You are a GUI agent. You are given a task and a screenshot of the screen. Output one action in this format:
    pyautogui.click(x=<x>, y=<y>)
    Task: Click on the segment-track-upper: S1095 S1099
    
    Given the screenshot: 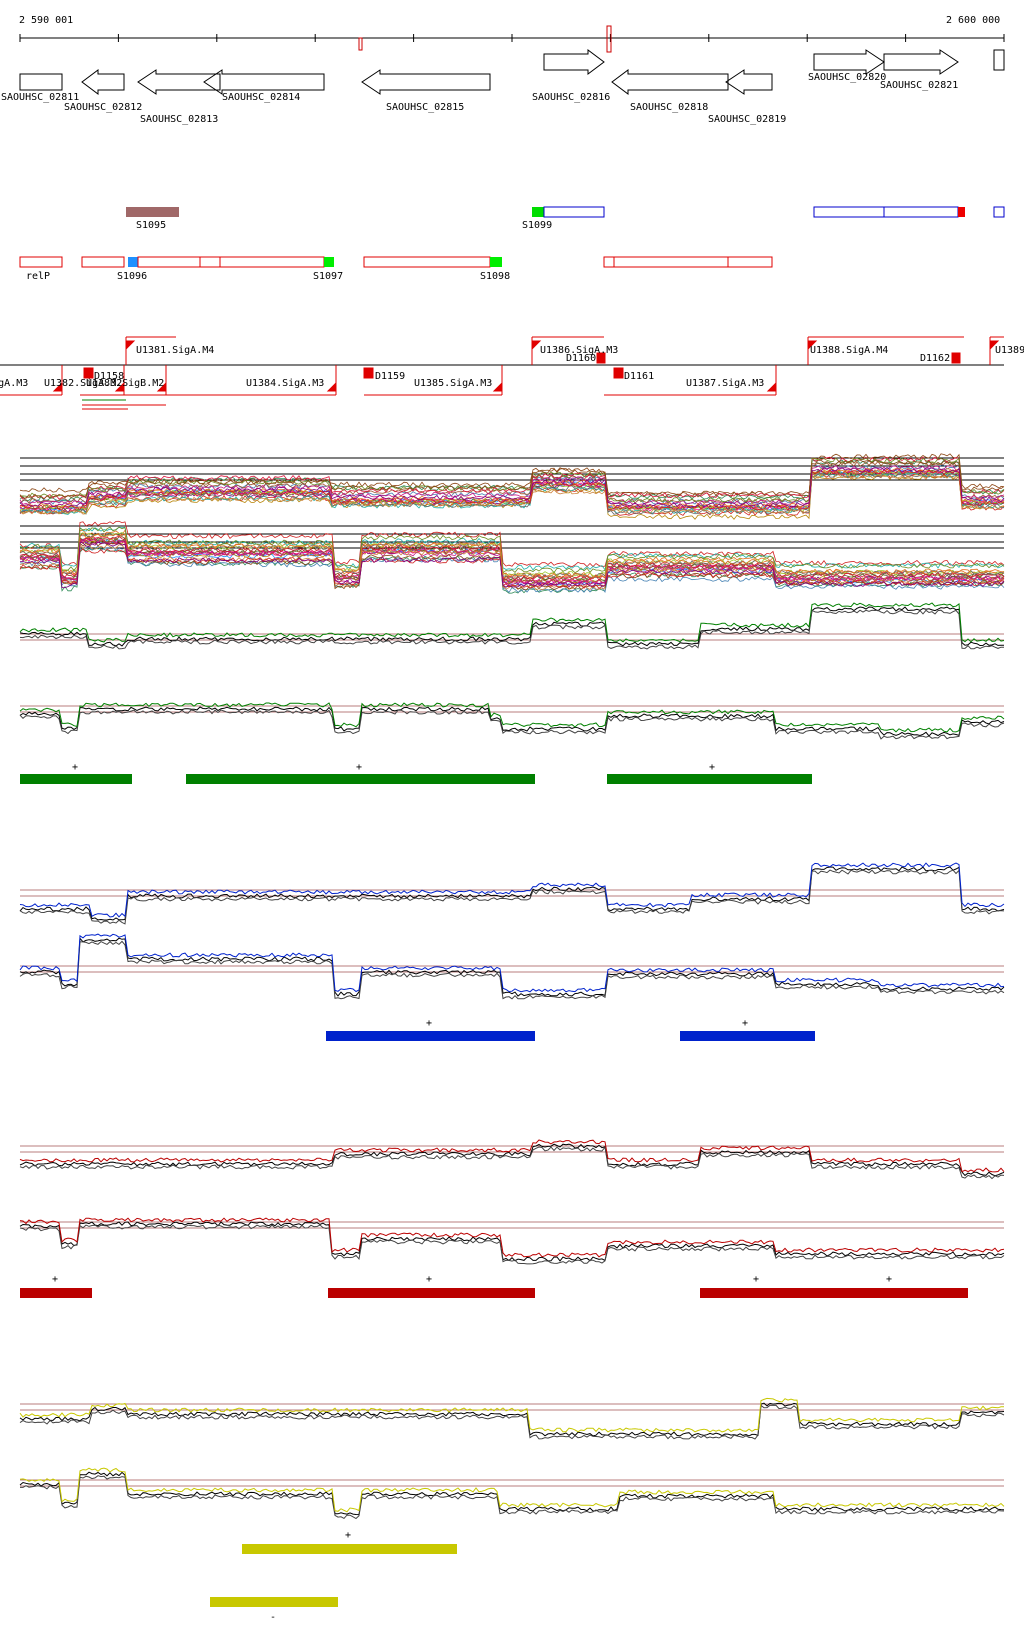 What is the action you would take?
    pyautogui.click(x=565, y=218)
    